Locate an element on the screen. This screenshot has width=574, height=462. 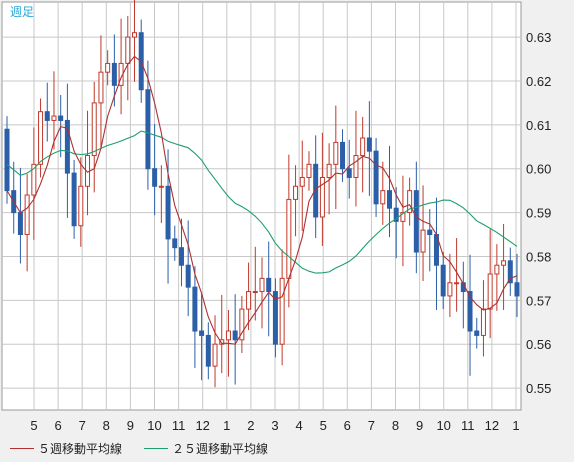
y-tick-label: 0.62 is located at coordinates (538, 81).